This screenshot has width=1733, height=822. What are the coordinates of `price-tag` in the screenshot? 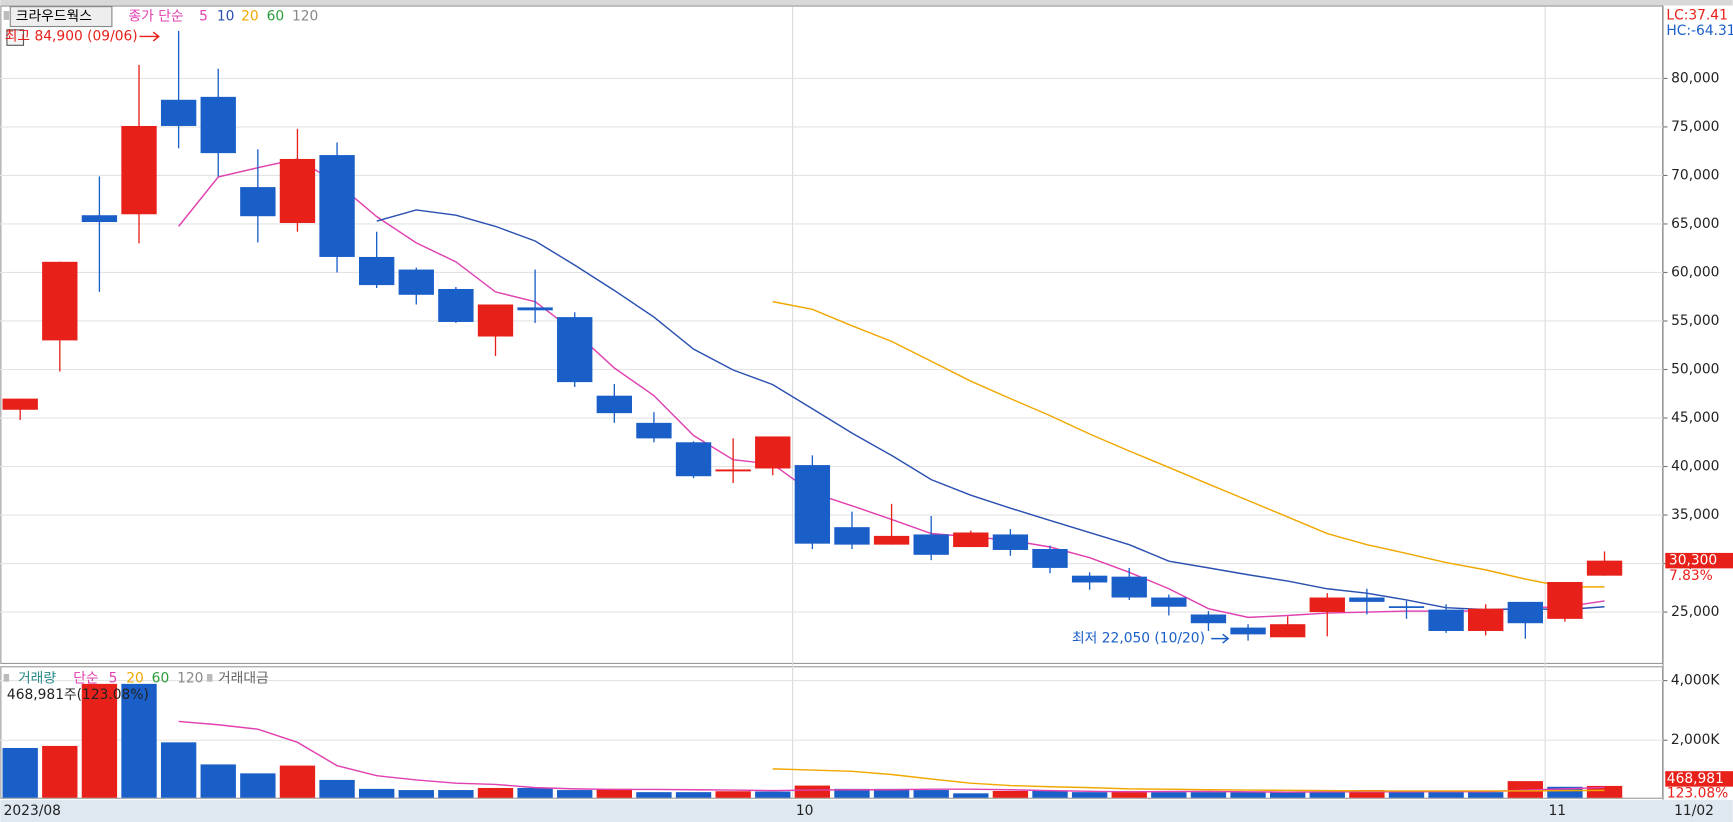 It's located at (1699, 560).